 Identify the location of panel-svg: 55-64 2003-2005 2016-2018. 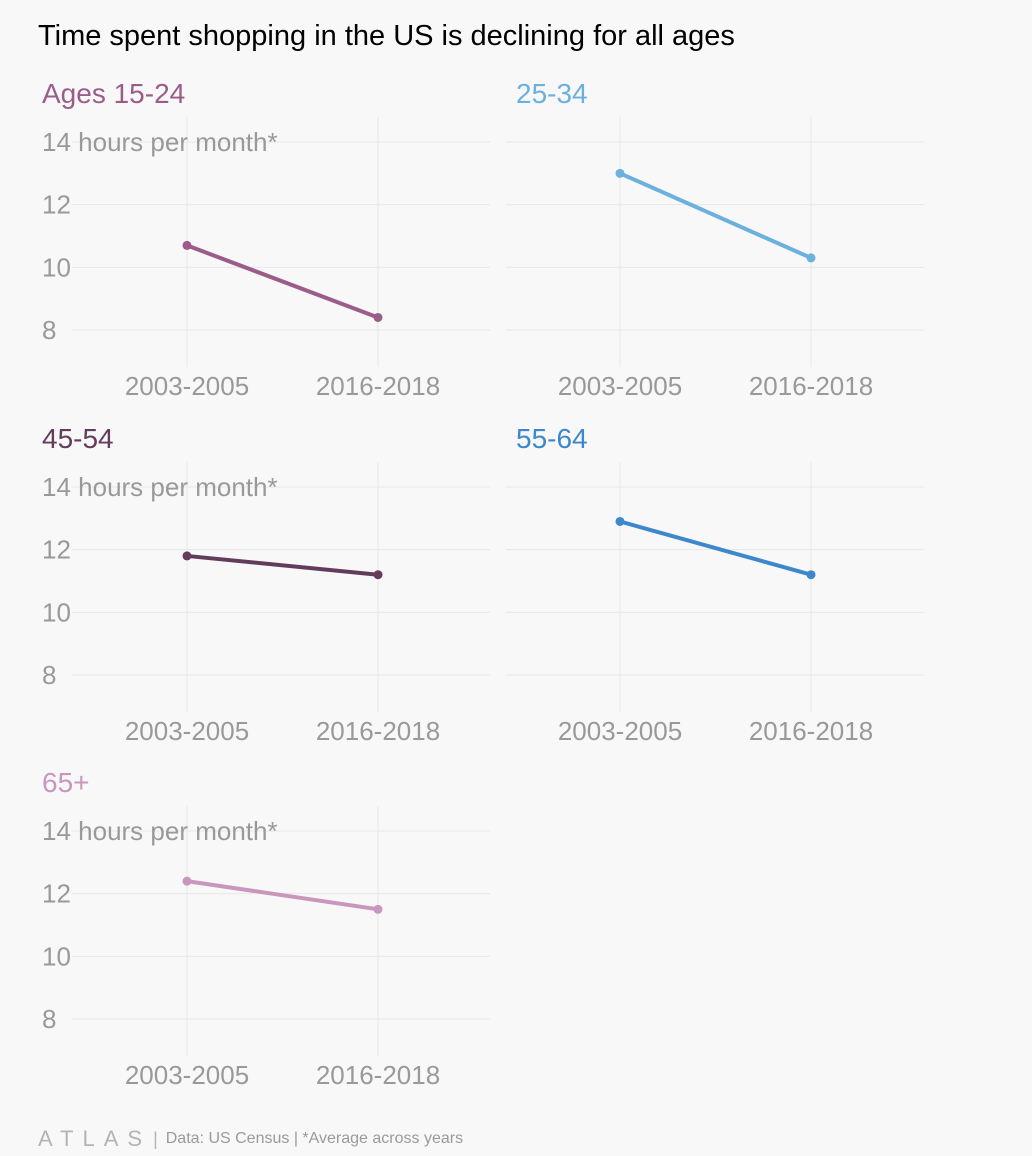
(715, 584).